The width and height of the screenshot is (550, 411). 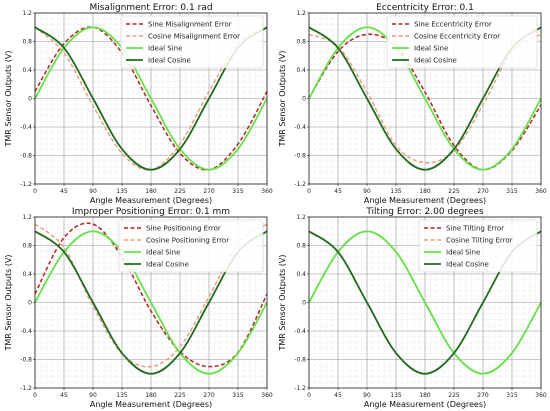 I want to click on chart-title: Tilting Error: 2.00 degrees, so click(x=424, y=212).